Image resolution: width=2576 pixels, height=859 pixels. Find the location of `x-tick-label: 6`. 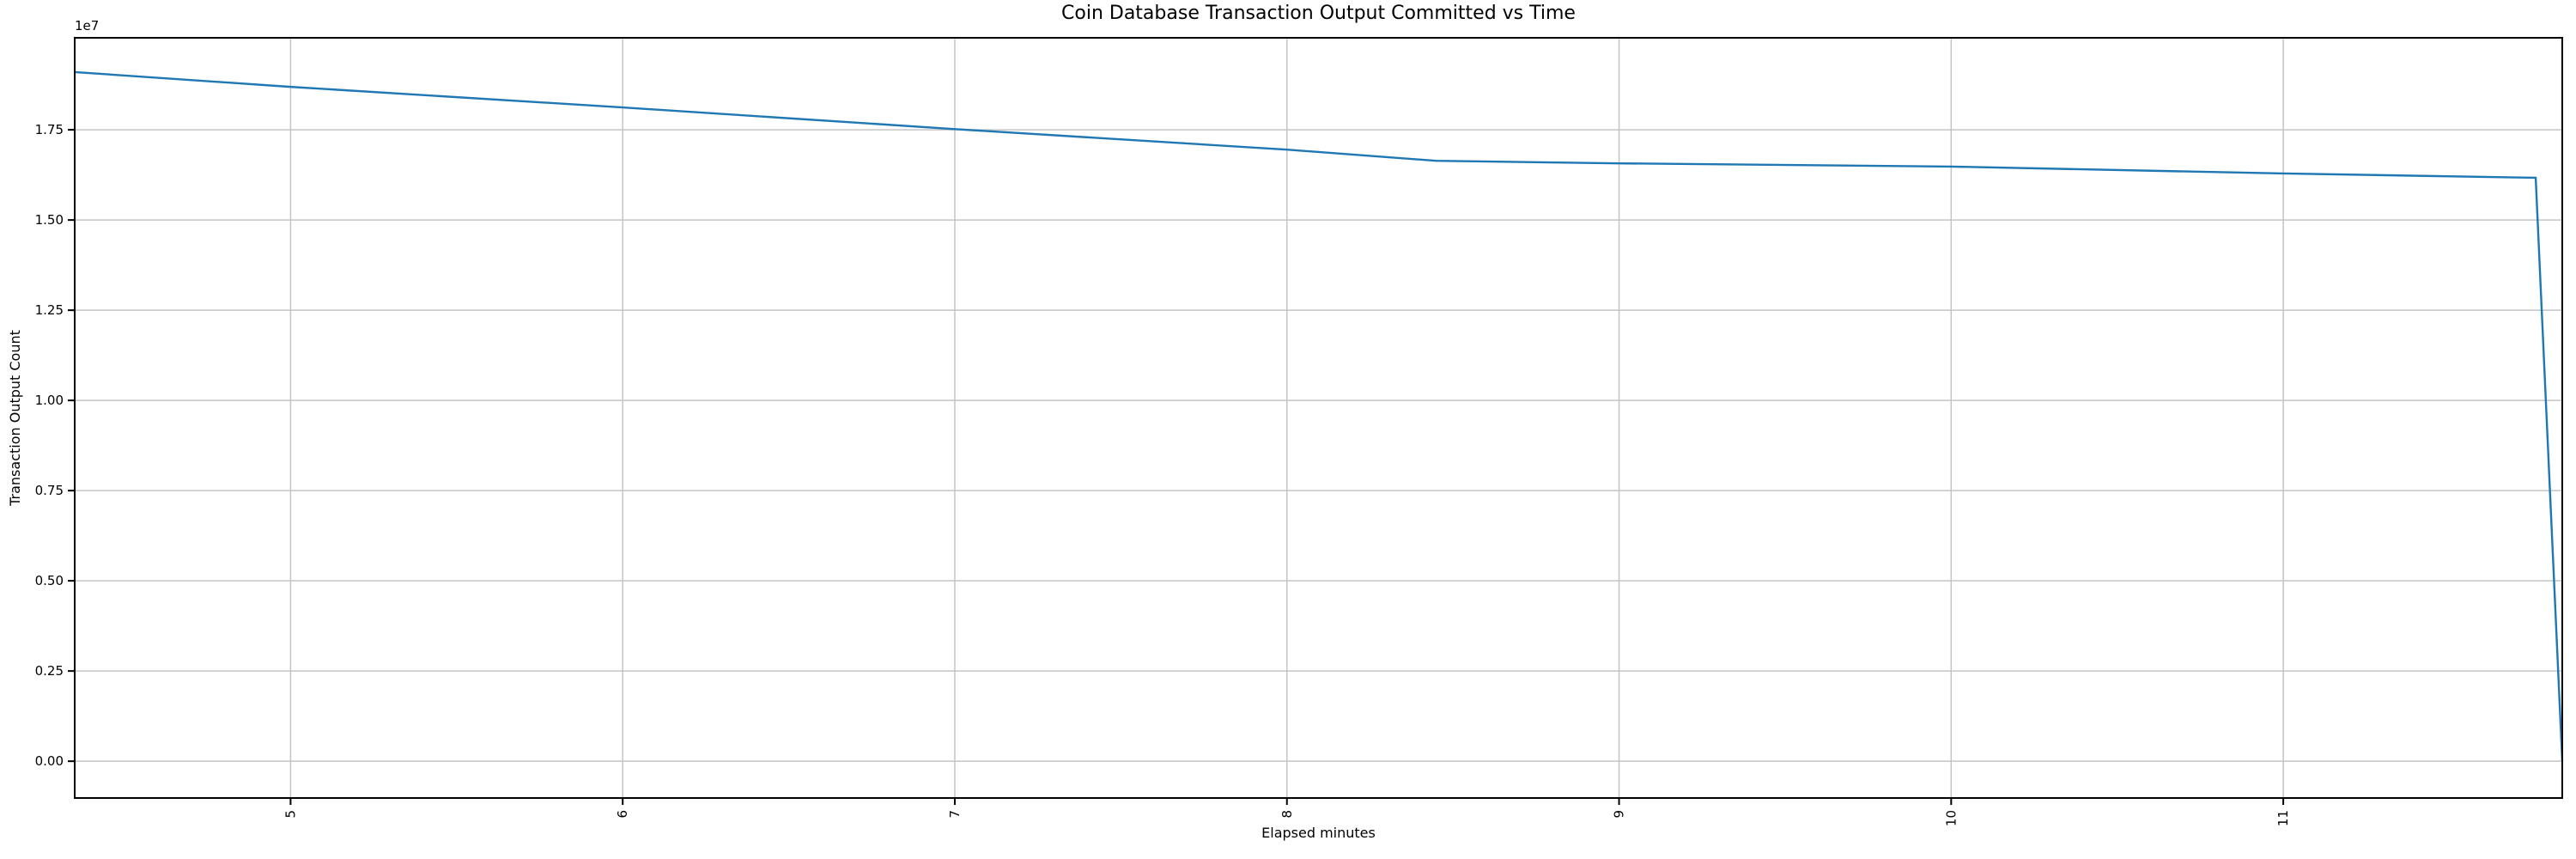

x-tick-label: 6 is located at coordinates (622, 814).